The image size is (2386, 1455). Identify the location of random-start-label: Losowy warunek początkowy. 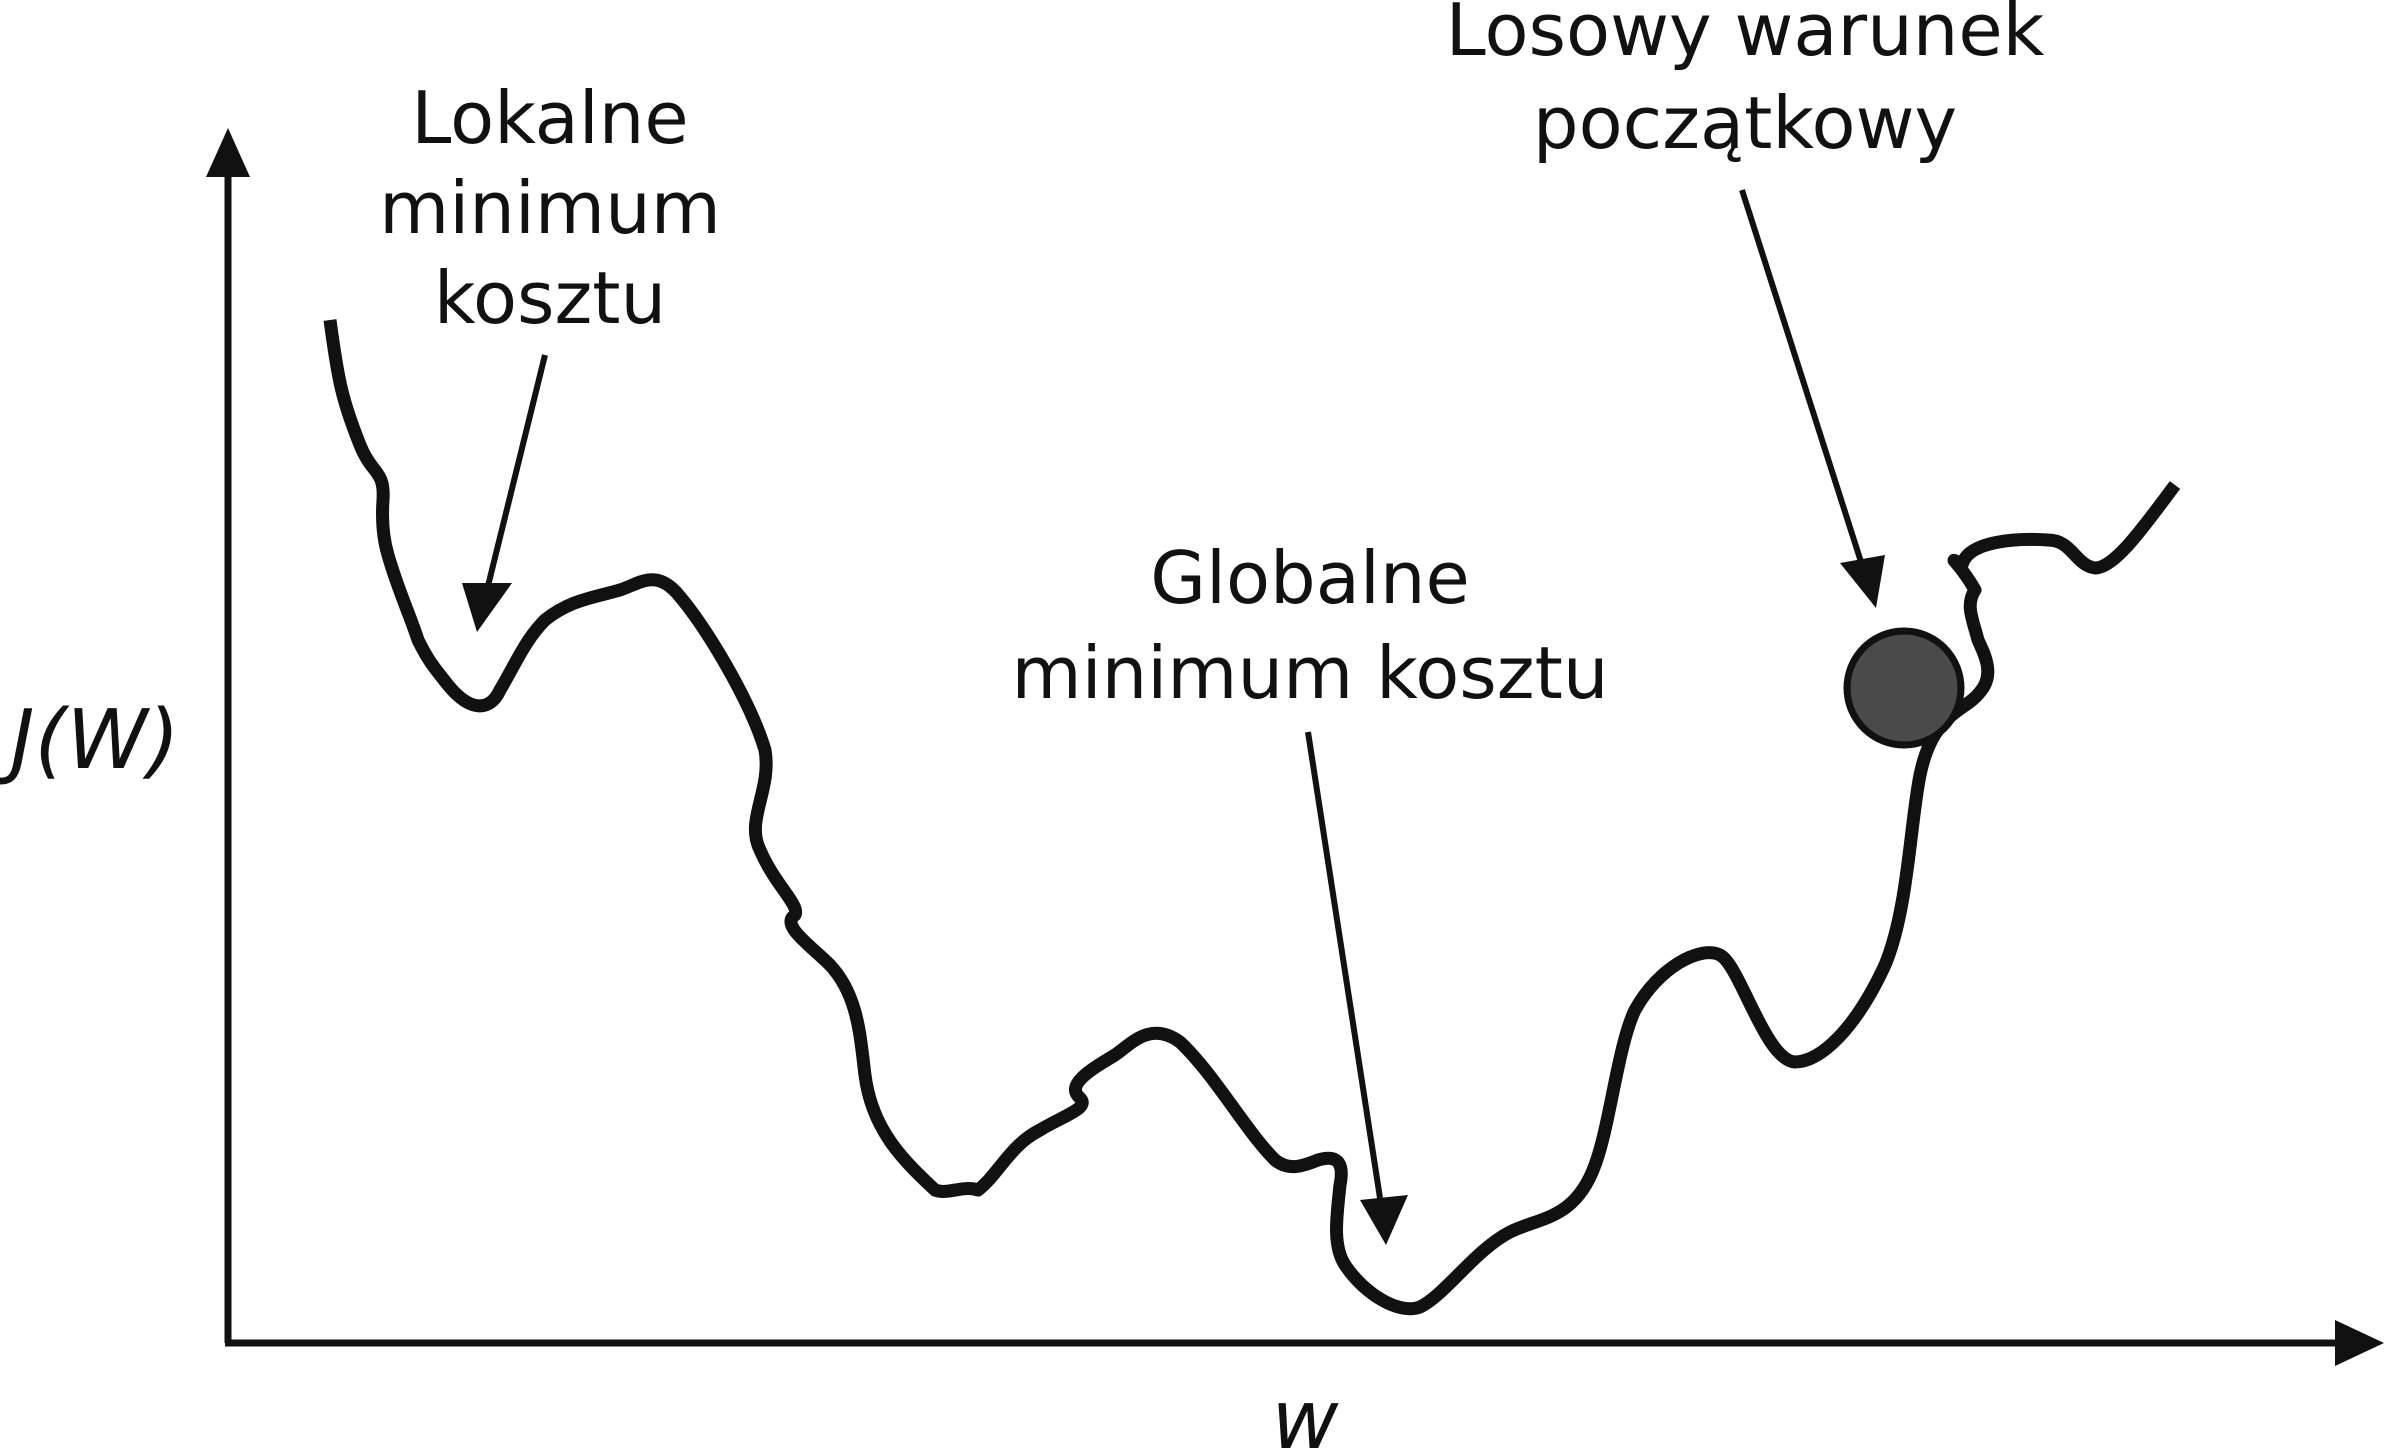
(1745, 82).